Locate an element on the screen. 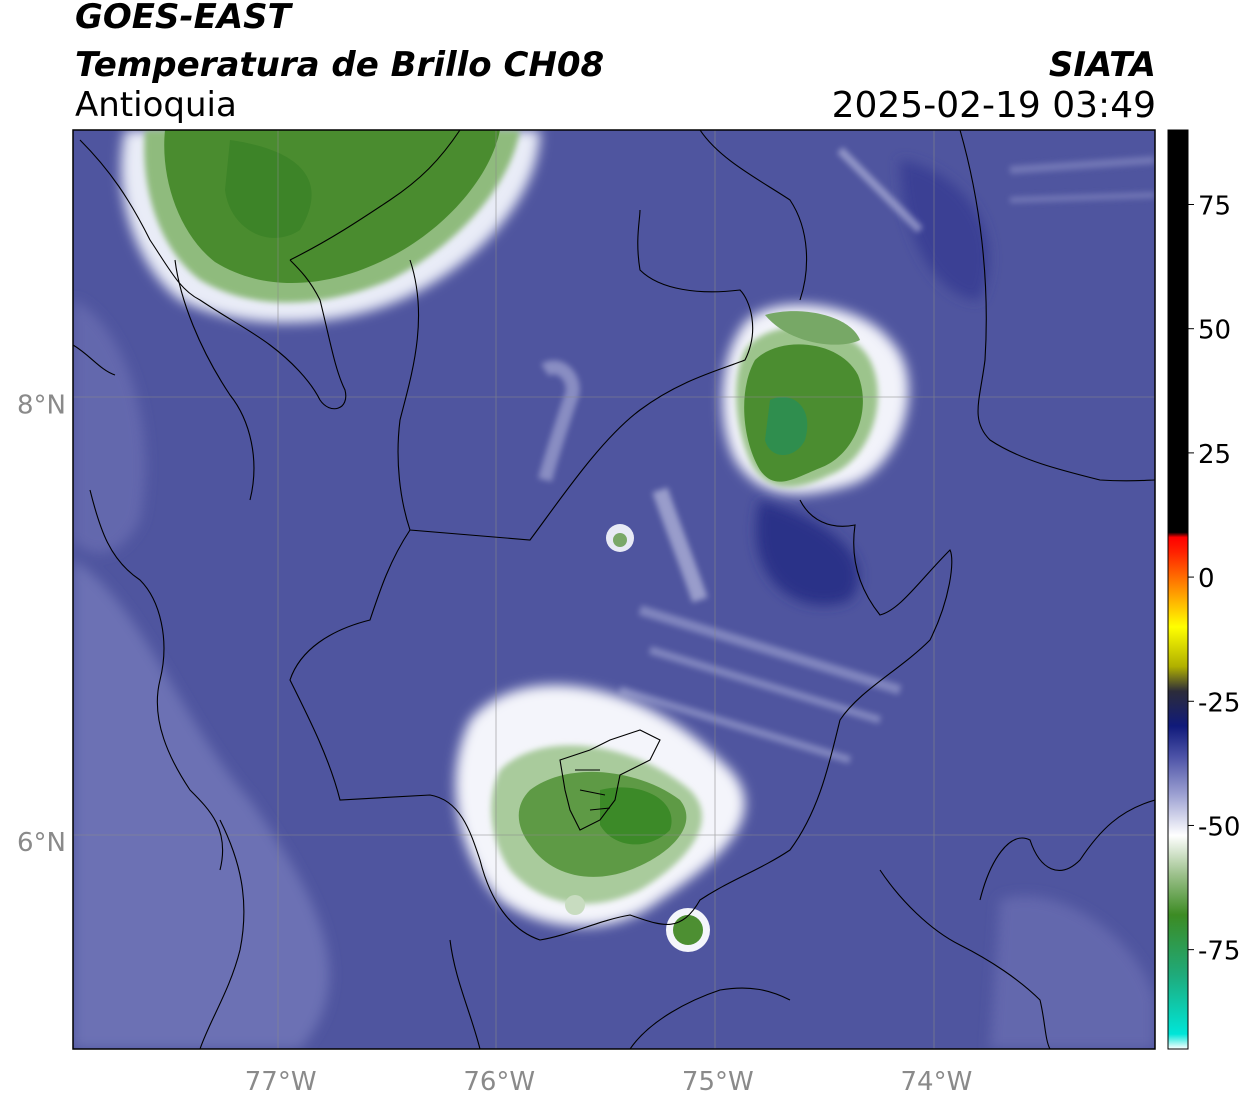  colorbar-tick-labels: 75 50 25 0 -25 -50 -75 is located at coordinates (1214, 579).